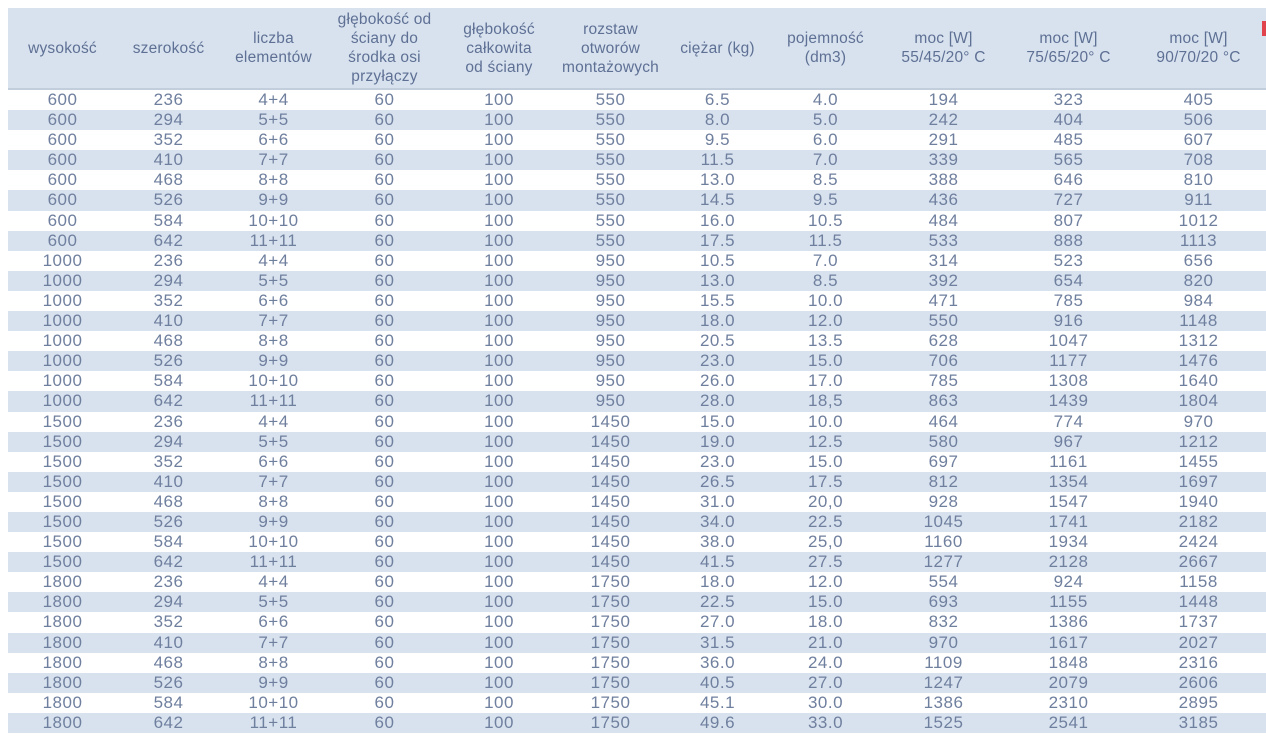  Describe the element at coordinates (943, 180) in the screenshot. I see `cell-moc-w-55-45-20: 388` at that location.